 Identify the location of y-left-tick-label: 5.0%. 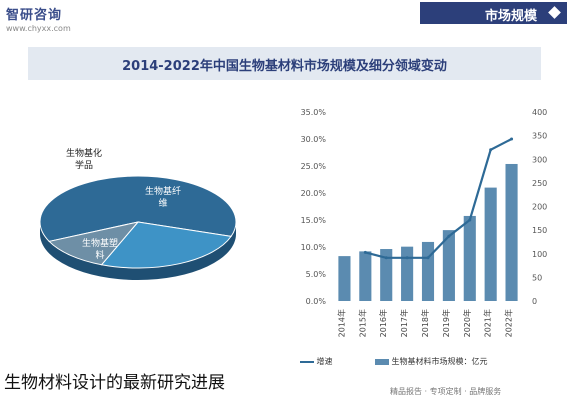
(316, 274).